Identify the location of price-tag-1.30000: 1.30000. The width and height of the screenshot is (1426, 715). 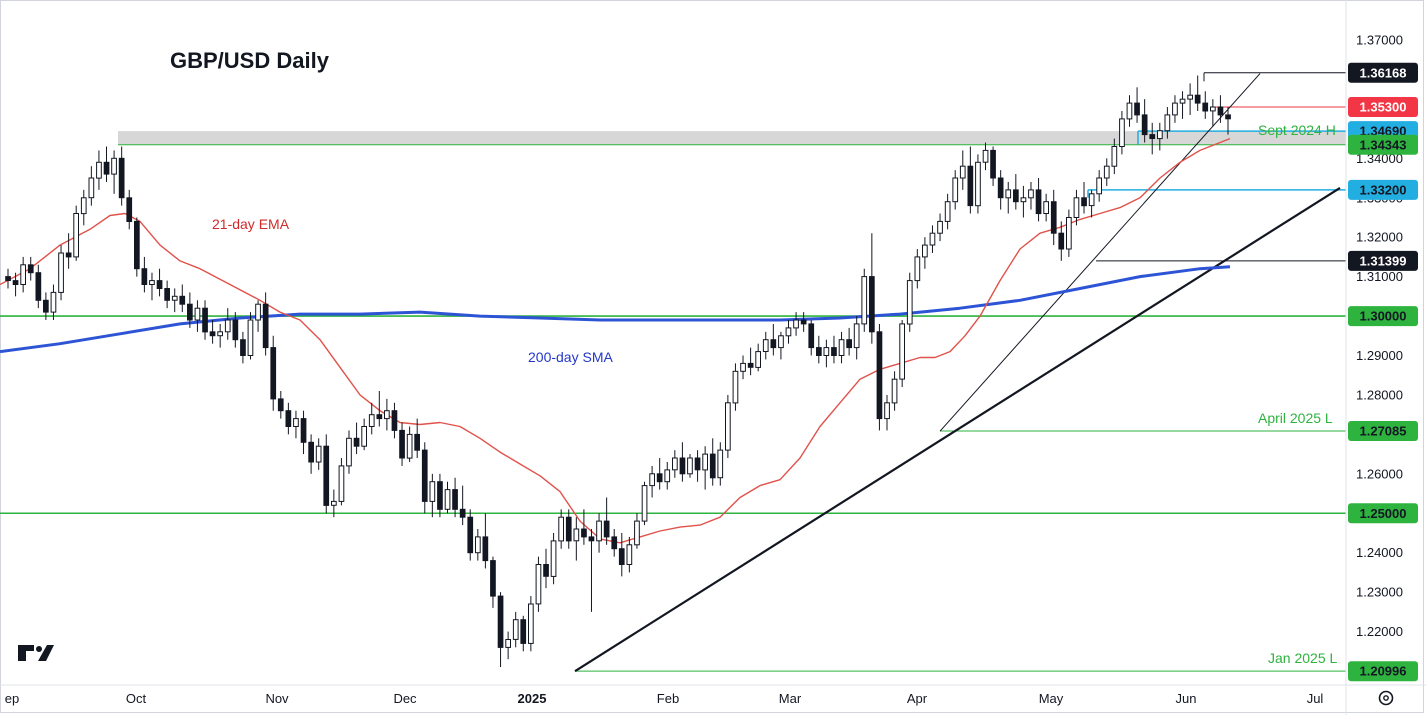
(1383, 316).